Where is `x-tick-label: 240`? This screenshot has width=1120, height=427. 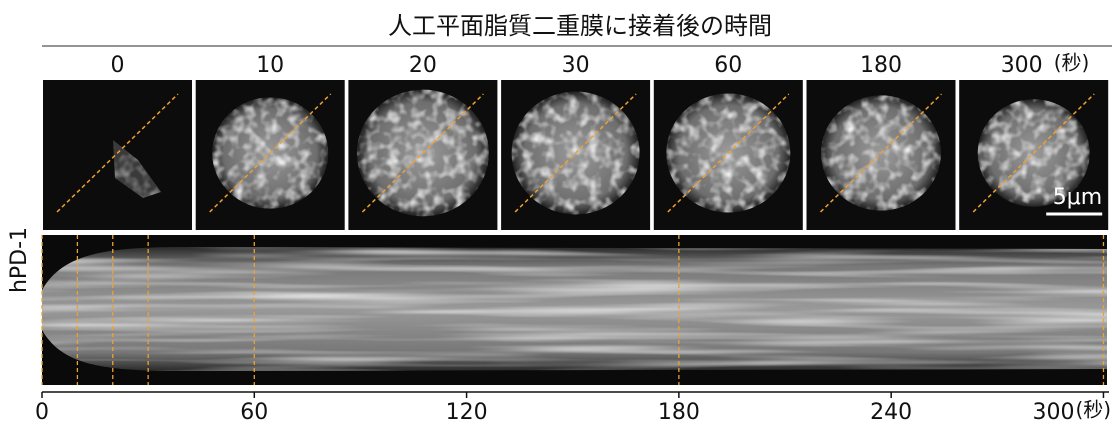
x-tick-label: 240 is located at coordinates (891, 412).